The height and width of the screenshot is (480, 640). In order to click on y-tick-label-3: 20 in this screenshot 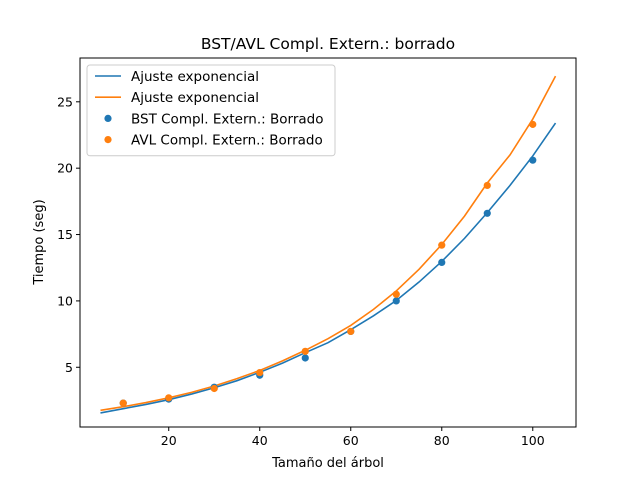, I will do `click(65, 168)`.